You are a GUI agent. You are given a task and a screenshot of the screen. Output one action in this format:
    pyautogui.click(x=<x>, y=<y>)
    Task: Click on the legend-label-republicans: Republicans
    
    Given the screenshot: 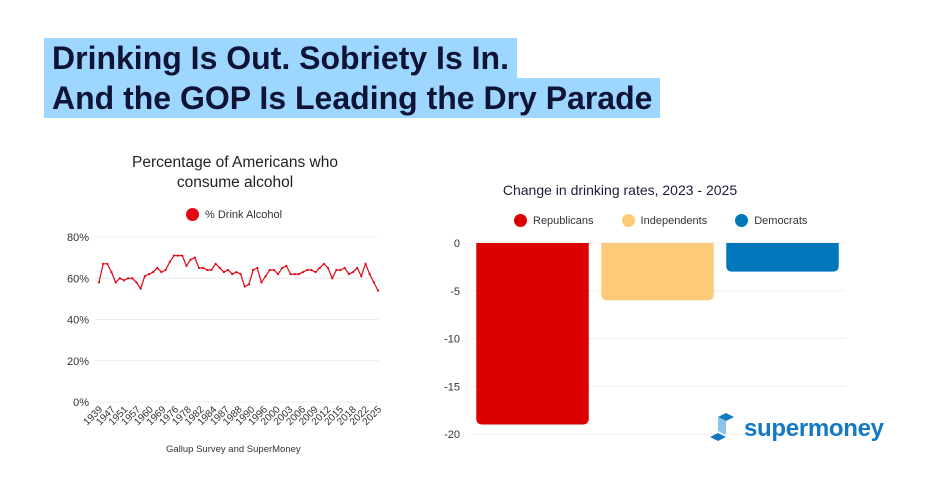 What is the action you would take?
    pyautogui.click(x=563, y=220)
    